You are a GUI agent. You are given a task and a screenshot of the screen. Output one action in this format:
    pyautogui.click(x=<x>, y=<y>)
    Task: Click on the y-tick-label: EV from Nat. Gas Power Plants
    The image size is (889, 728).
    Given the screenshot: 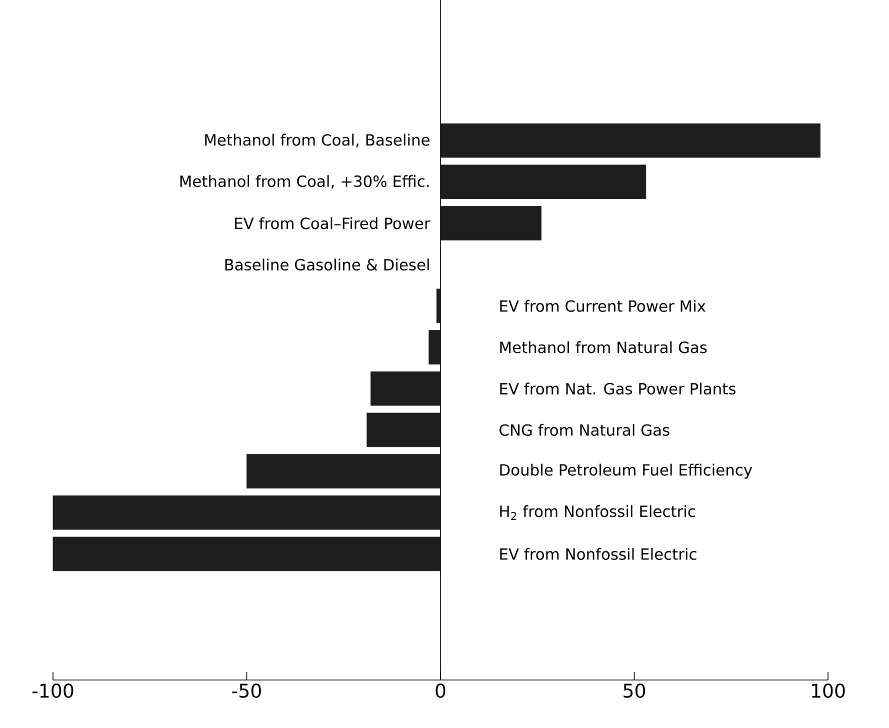 What is the action you would take?
    pyautogui.click(x=618, y=388)
    